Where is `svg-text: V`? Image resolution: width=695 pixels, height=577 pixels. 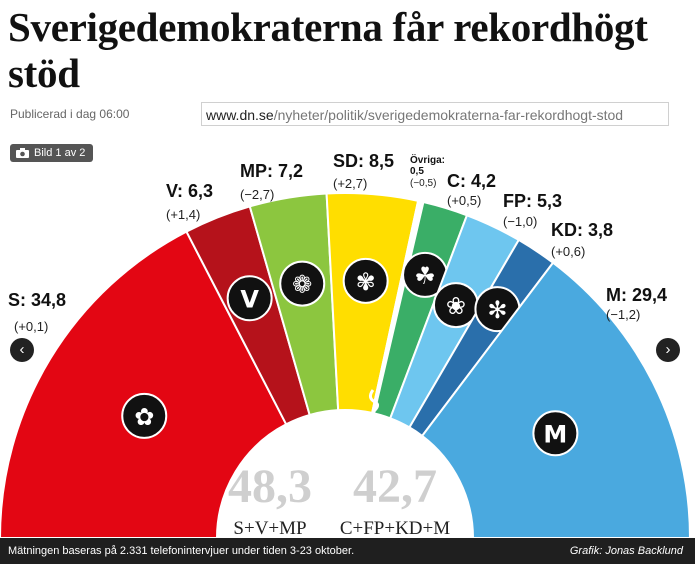
svg-text: V is located at coordinates (249, 299).